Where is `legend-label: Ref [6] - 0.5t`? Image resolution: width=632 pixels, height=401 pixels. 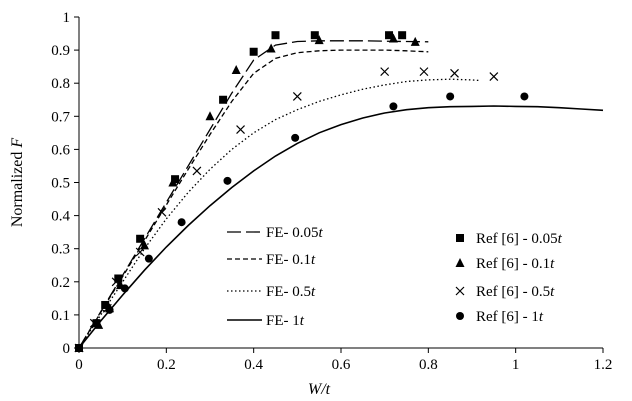 legend-label: Ref [6] - 0.5t is located at coordinates (515, 292).